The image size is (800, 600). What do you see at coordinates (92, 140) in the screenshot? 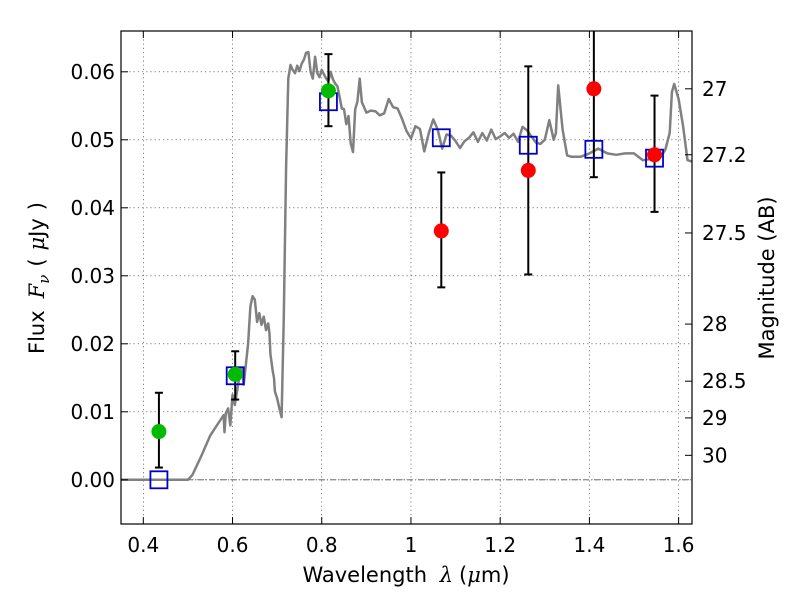
I see `y-tick-label: 0.05` at bounding box center [92, 140].